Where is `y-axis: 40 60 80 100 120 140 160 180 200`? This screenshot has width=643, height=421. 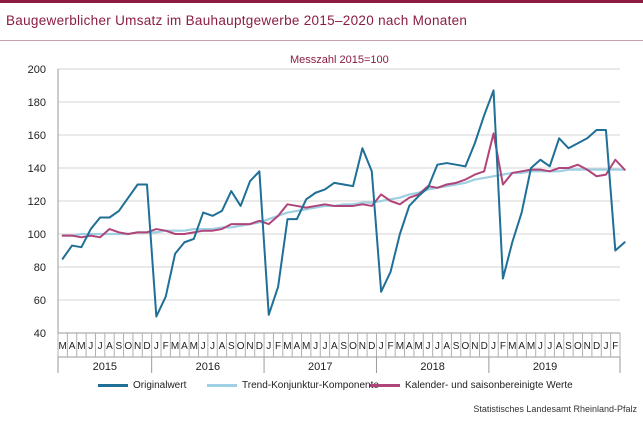
y-axis: 40 60 80 100 120 140 160 180 200 is located at coordinates (37, 202).